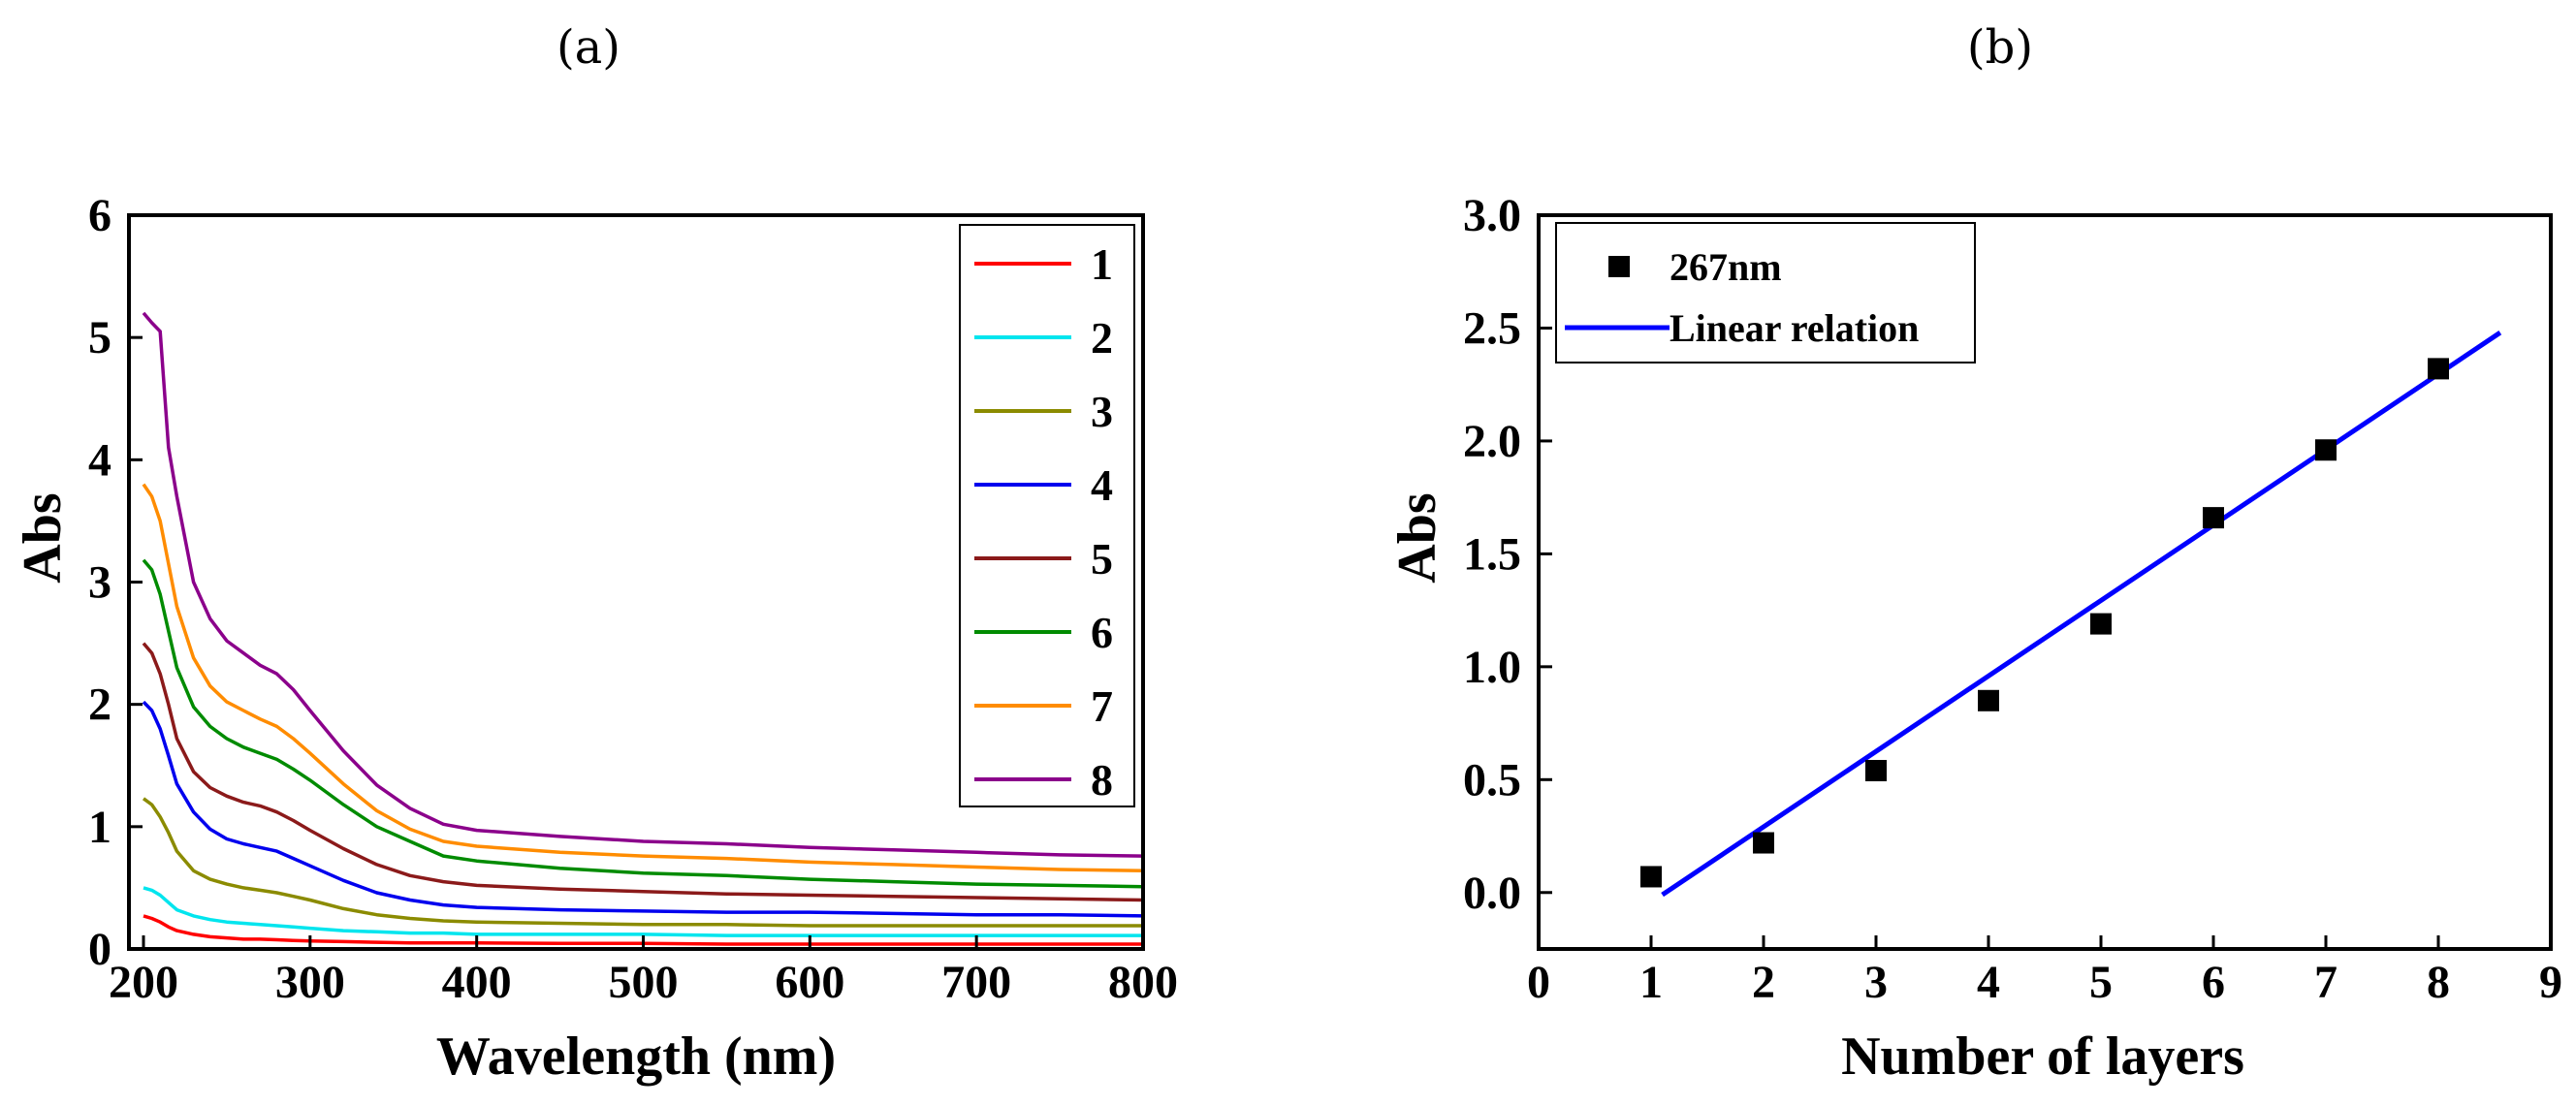 Image resolution: width=2576 pixels, height=1106 pixels. I want to click on legend-label-4: 4, so click(1102, 485).